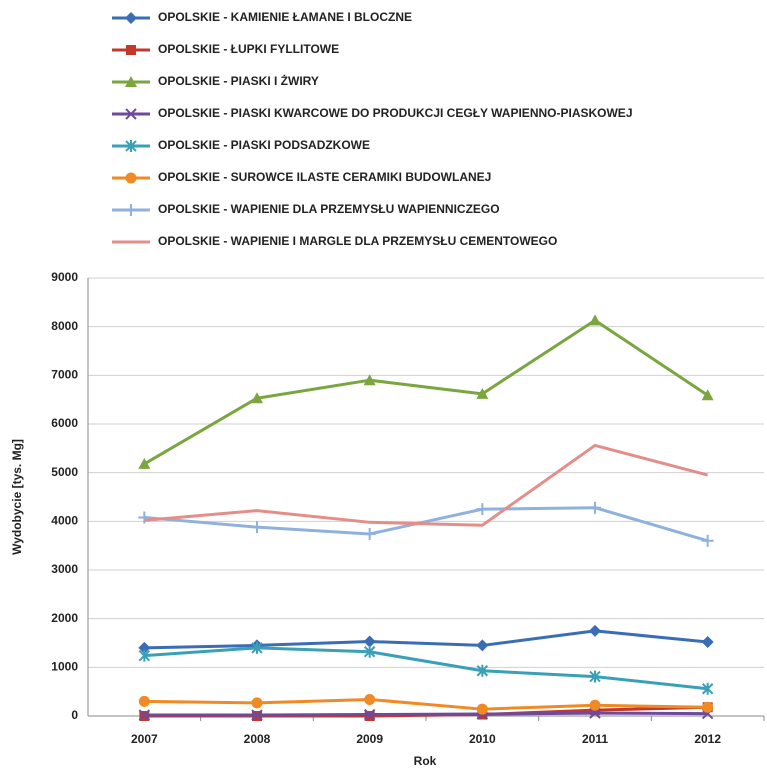  What do you see at coordinates (64, 326) in the screenshot?
I see `y-tick-label: 8000` at bounding box center [64, 326].